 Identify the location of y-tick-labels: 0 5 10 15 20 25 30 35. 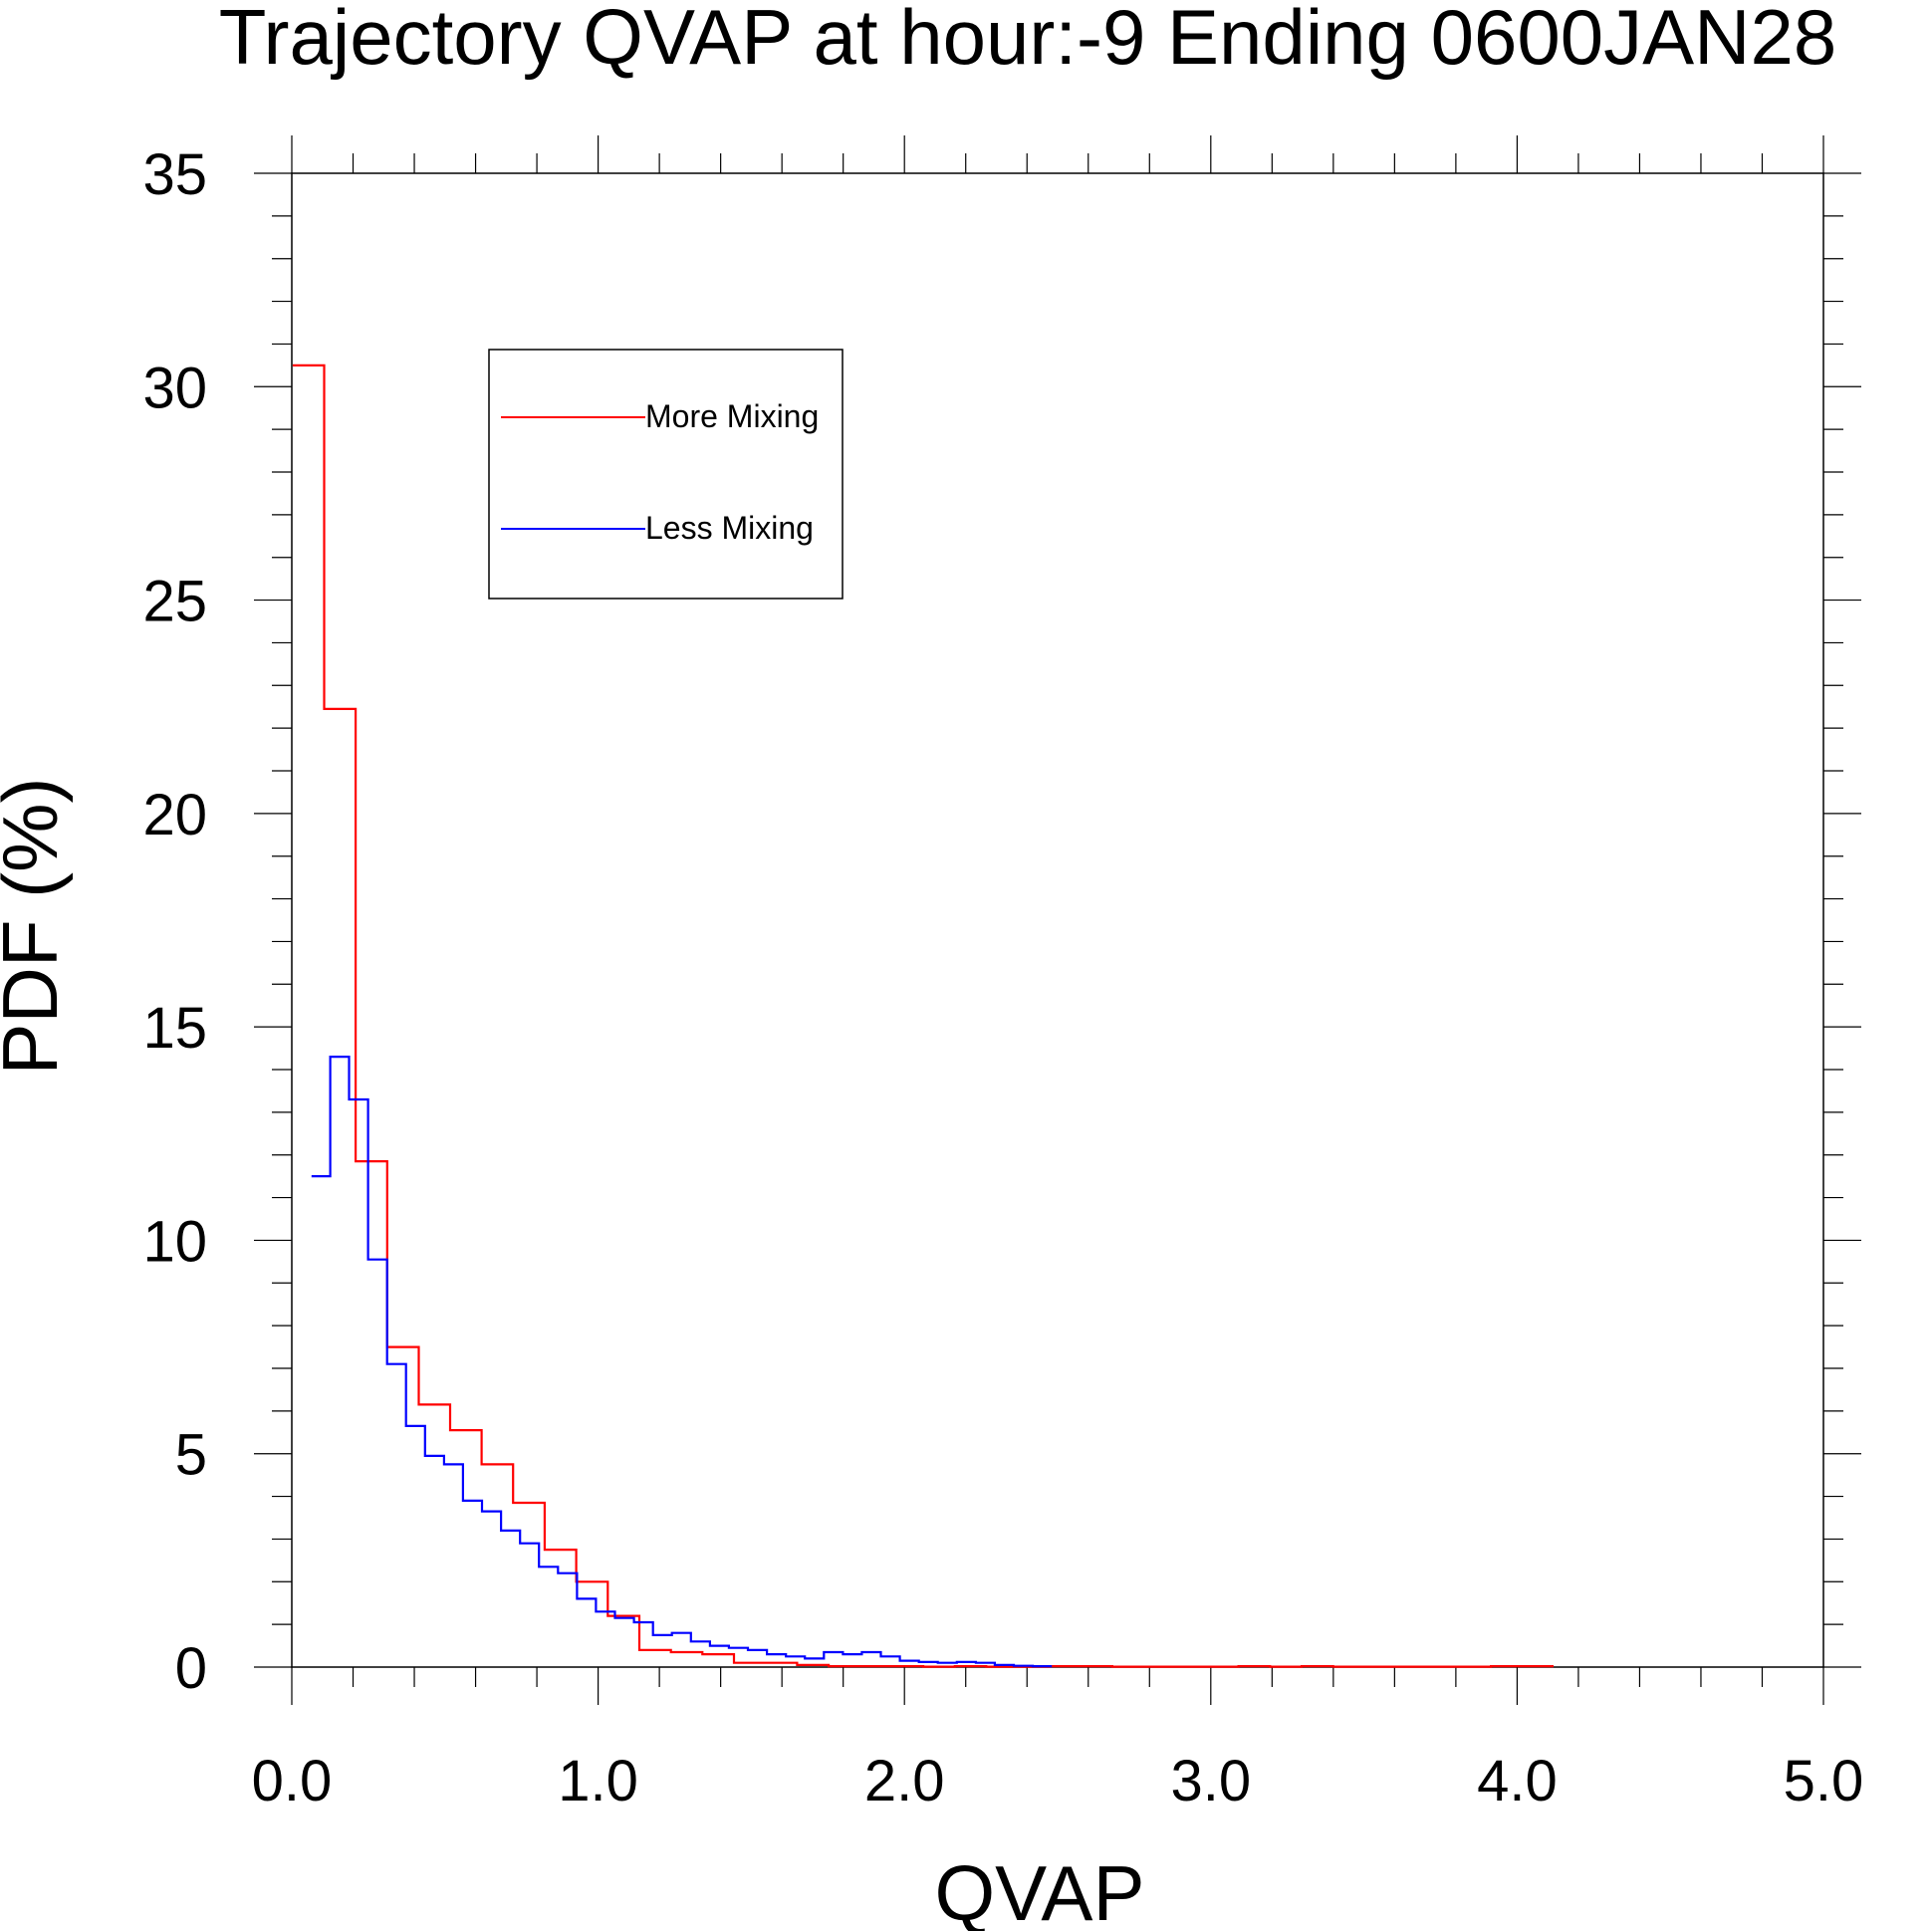
(175, 922).